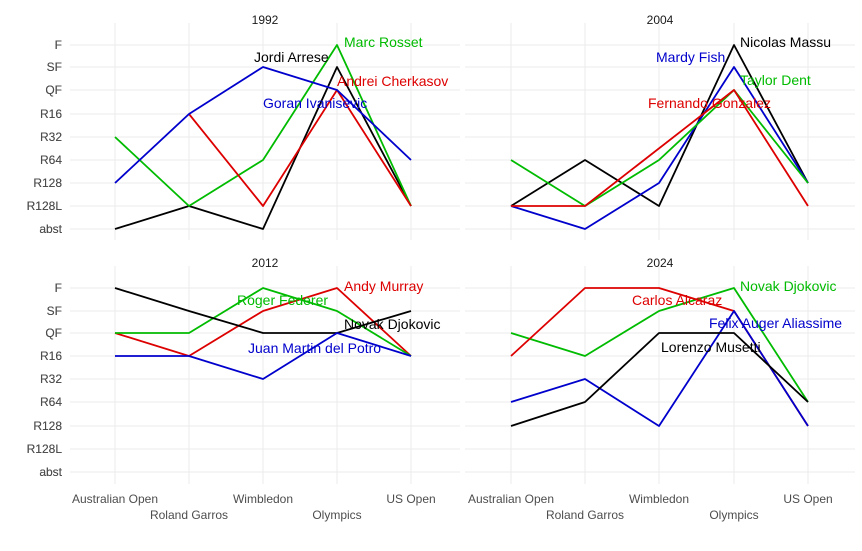 Image resolution: width=862 pixels, height=551 pixels. What do you see at coordinates (291, 57) in the screenshot?
I see `series-label: Jordi Arrese` at bounding box center [291, 57].